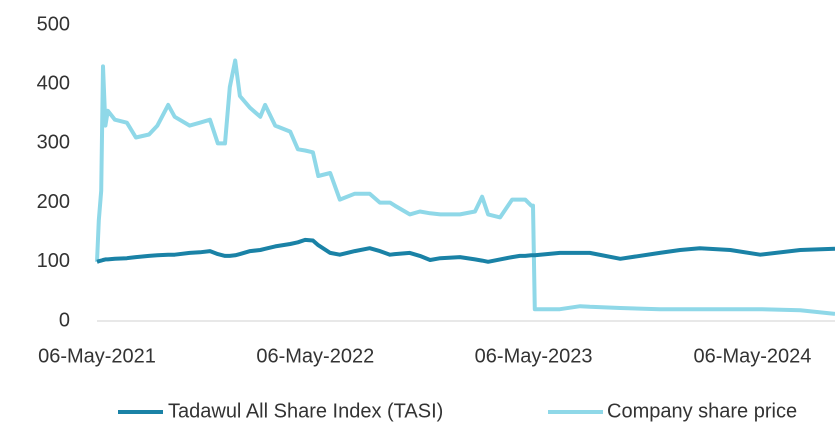 This screenshot has height=425, width=835. Describe the element at coordinates (53, 261) in the screenshot. I see `y-tick-label: 100` at that location.